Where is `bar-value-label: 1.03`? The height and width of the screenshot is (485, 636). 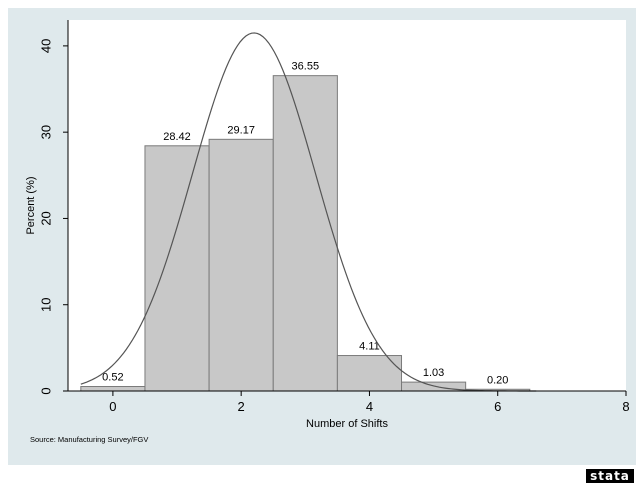
bar-value-label: 1.03 is located at coordinates (433, 373).